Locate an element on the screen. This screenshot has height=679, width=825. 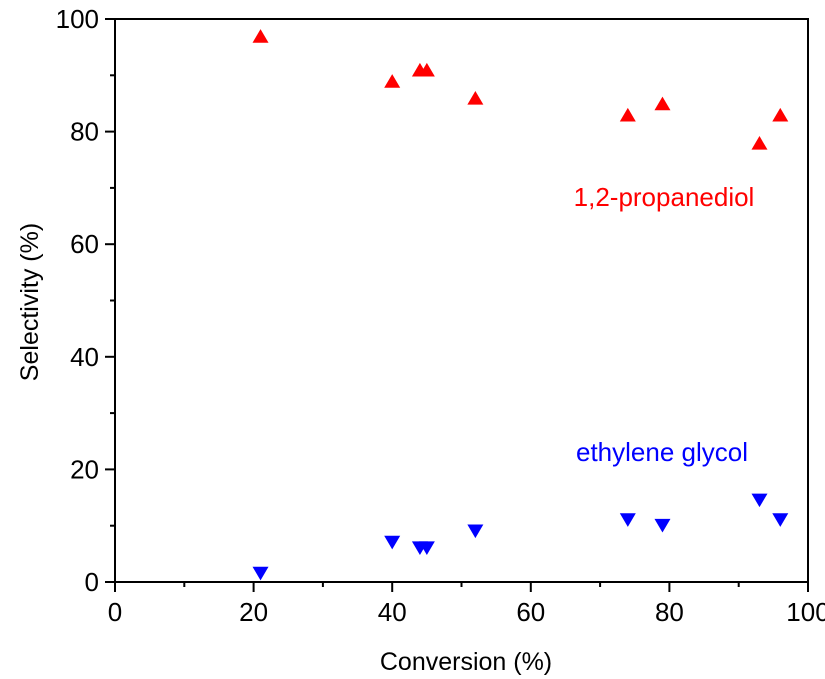
y-tick-label: 20 is located at coordinates (84, 469).